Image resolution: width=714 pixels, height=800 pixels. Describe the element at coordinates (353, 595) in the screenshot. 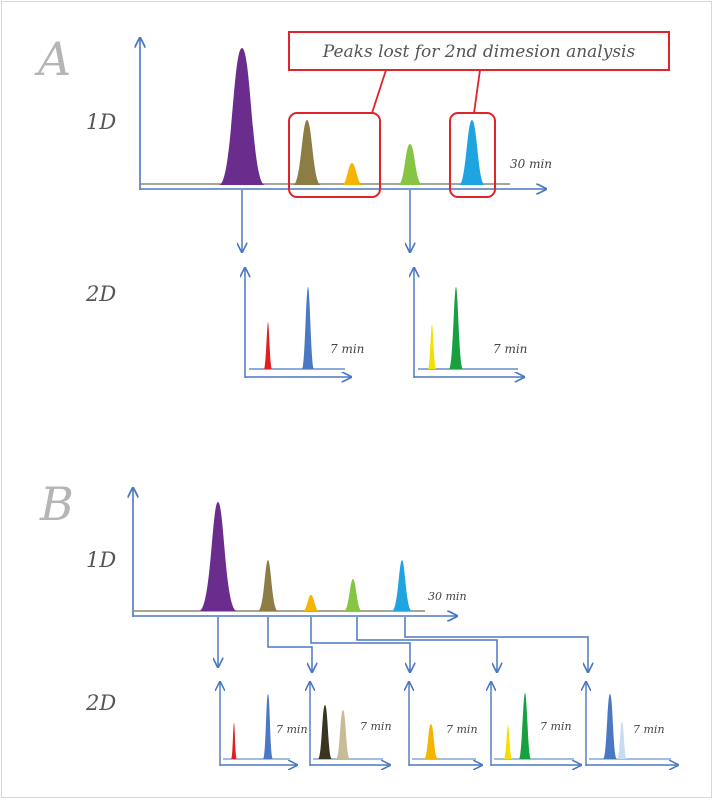

I see `panel-b-peak-lightgreen` at that location.